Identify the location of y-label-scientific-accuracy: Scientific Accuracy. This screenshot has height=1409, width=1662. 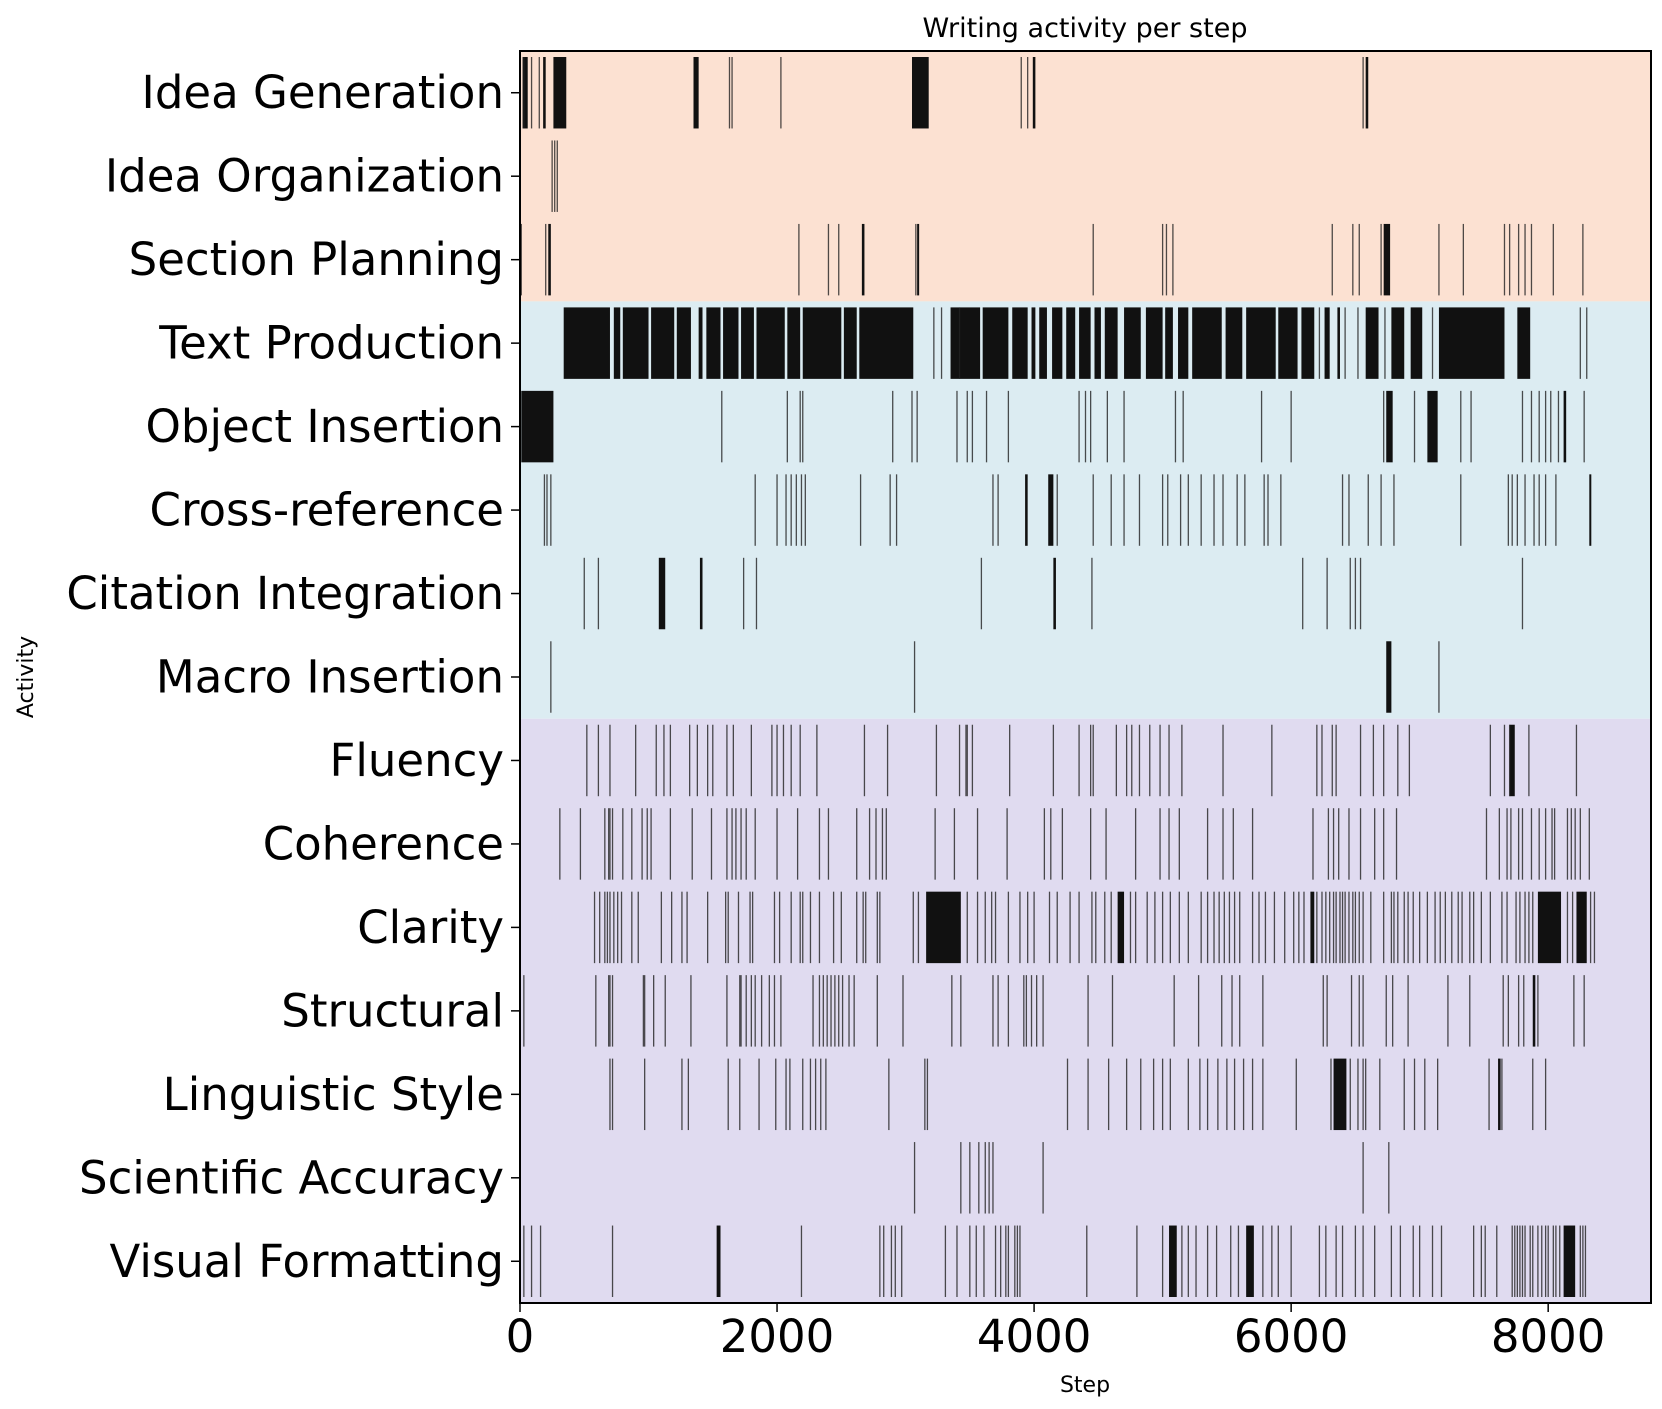
(291, 1177).